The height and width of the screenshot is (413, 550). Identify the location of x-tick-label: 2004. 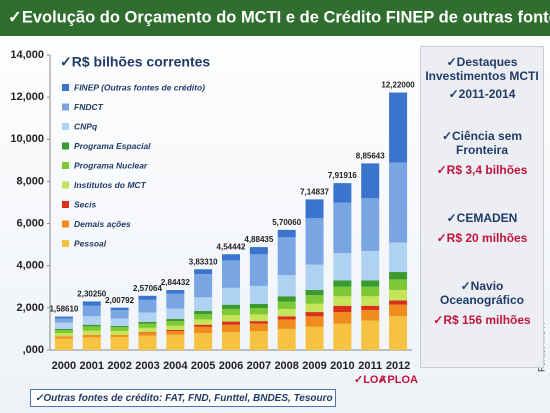
(175, 366).